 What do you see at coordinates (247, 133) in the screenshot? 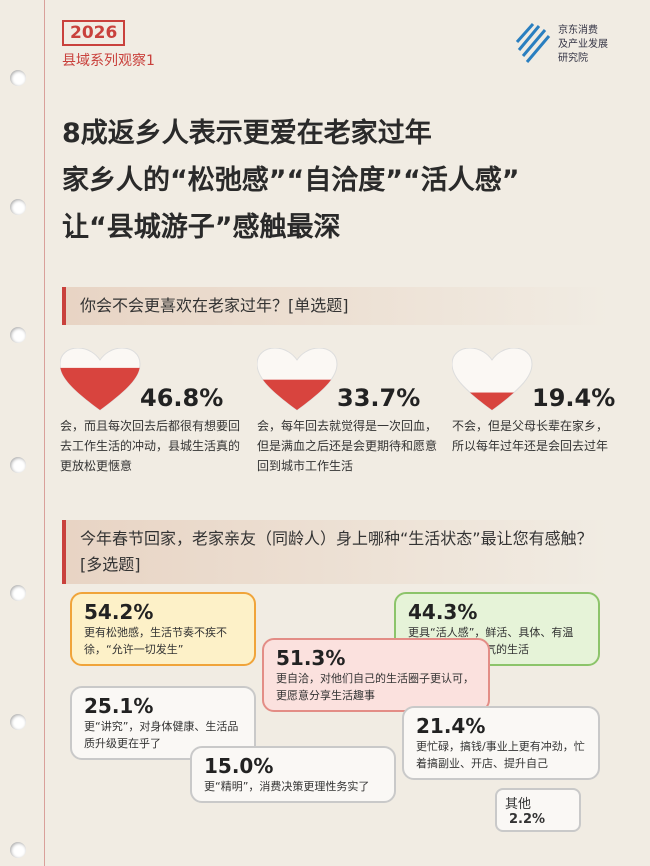
I see `title-line: 8成返乡人表示更爱在老家过年` at bounding box center [247, 133].